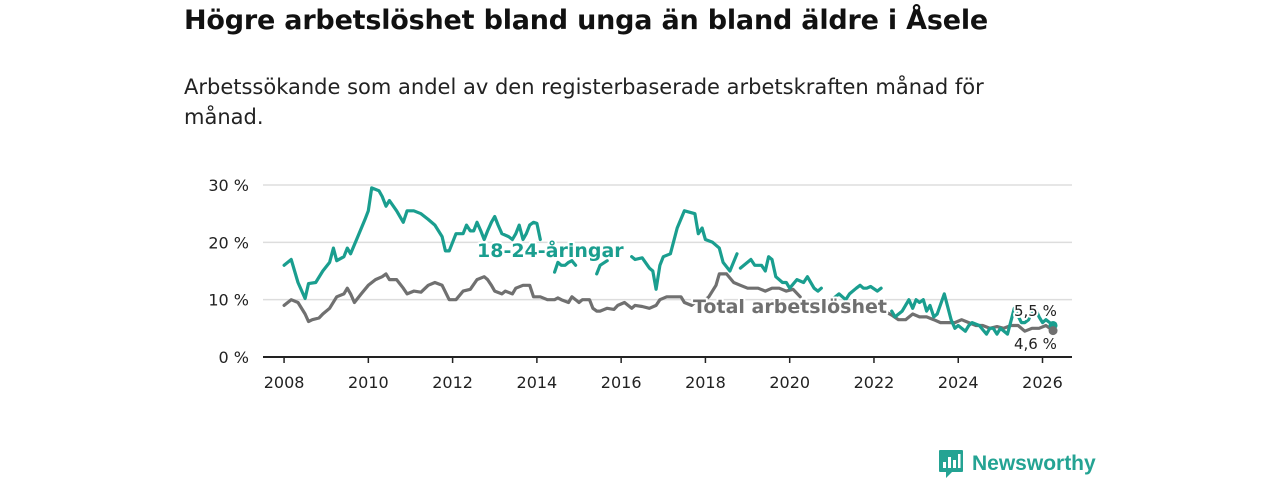 The width and height of the screenshot is (1280, 480). What do you see at coordinates (958, 382) in the screenshot?
I see `x-tick-label: 2024` at bounding box center [958, 382].